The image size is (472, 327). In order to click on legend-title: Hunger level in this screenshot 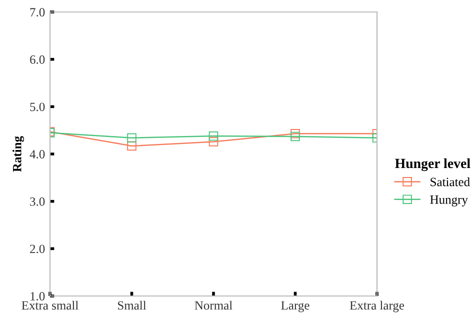, I will do `click(432, 165)`.